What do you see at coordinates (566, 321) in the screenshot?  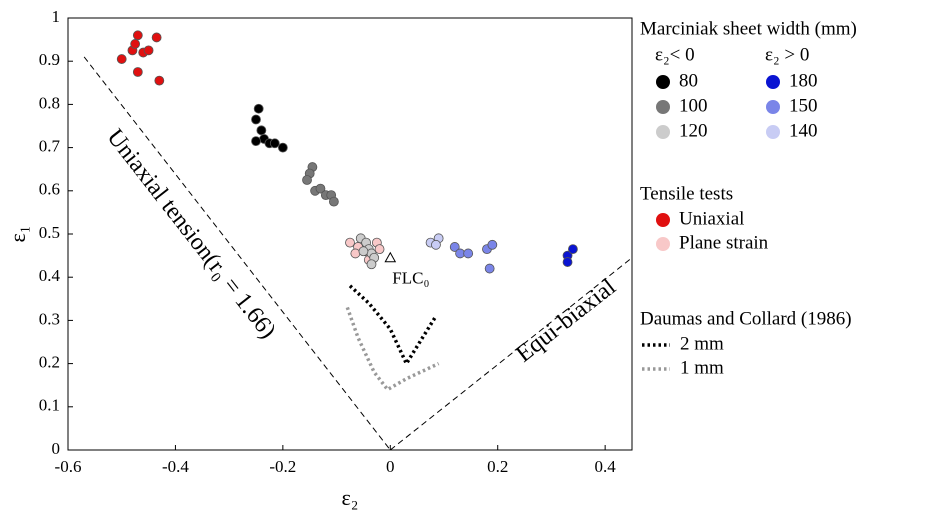 I see `reference-label: Equi-biaxial` at bounding box center [566, 321].